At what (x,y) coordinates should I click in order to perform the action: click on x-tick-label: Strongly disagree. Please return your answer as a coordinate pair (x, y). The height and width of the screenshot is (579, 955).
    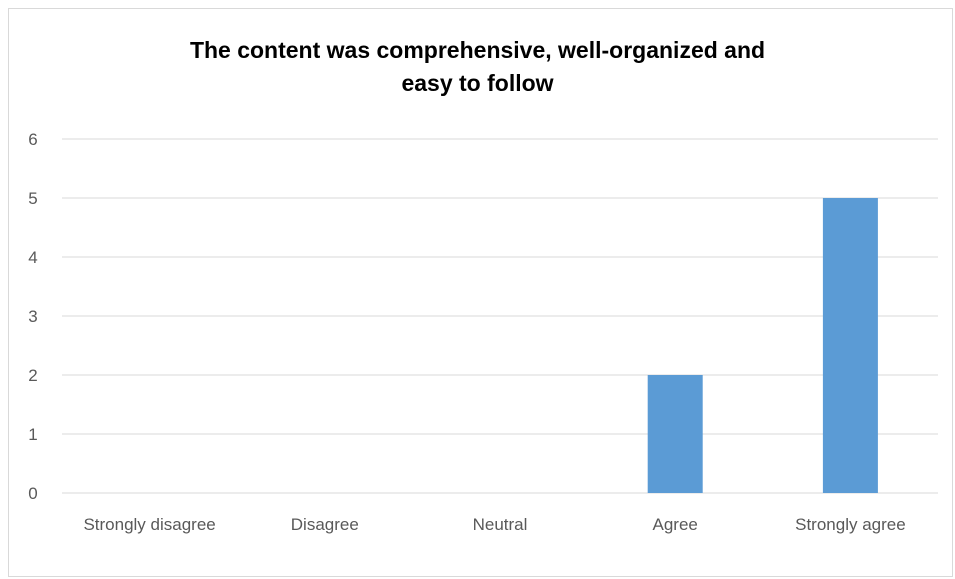
    Looking at the image, I should click on (149, 524).